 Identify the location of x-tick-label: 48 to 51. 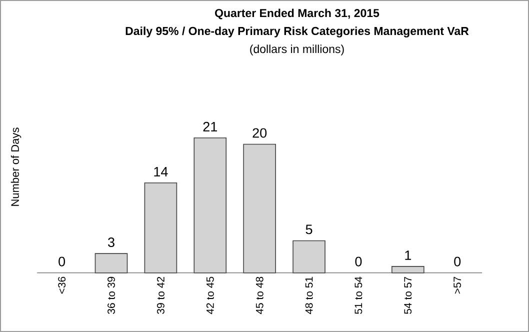
(309, 295).